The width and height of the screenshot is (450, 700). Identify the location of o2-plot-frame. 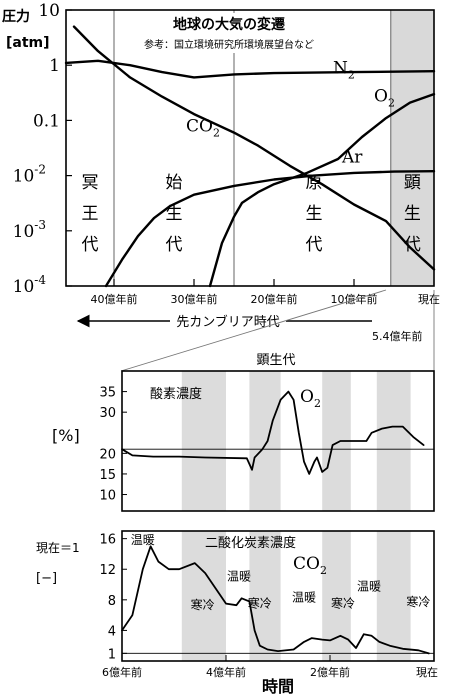
(278, 441).